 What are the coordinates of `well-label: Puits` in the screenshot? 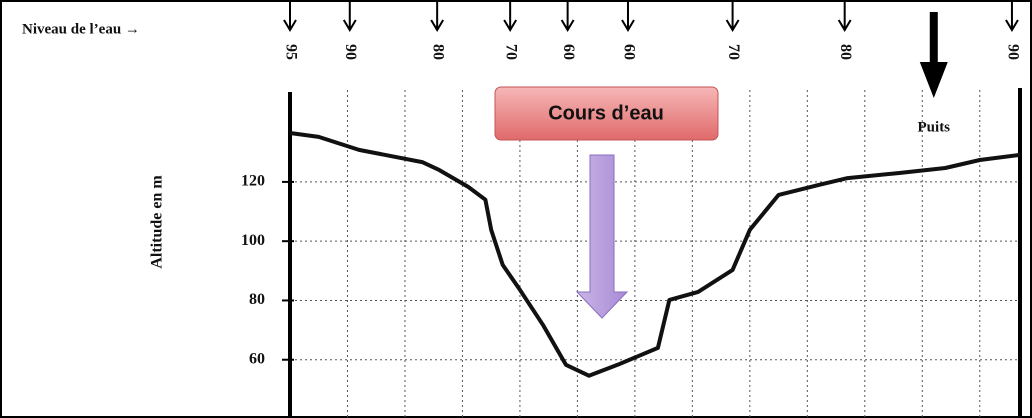 It's located at (934, 127).